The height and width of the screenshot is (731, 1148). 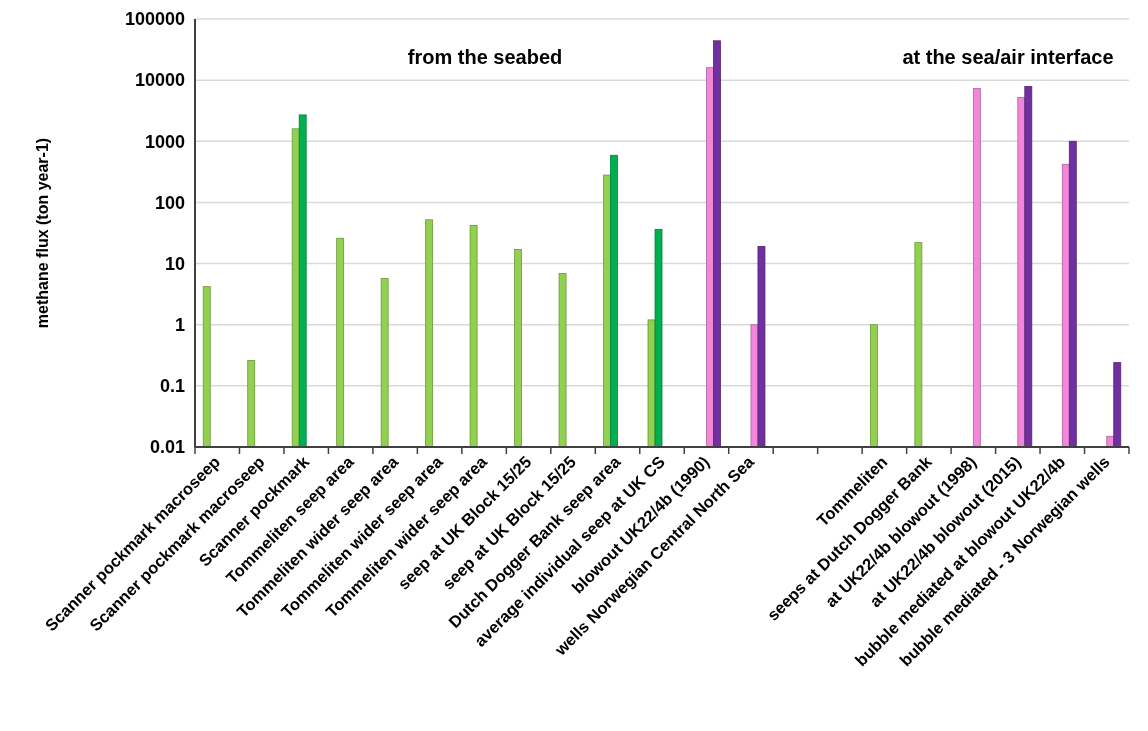 What do you see at coordinates (1008, 57) in the screenshot?
I see `annotation: at the sea/air interface` at bounding box center [1008, 57].